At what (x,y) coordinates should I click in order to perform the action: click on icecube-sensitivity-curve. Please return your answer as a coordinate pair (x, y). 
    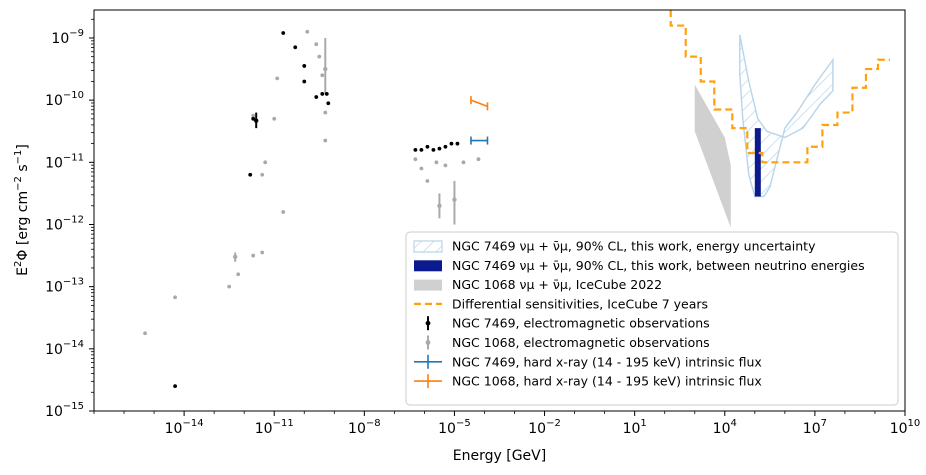
    Looking at the image, I should click on (779, 87).